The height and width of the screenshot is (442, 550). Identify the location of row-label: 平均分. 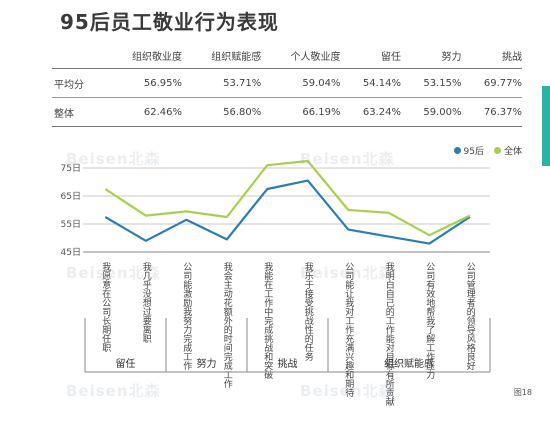
(77, 83).